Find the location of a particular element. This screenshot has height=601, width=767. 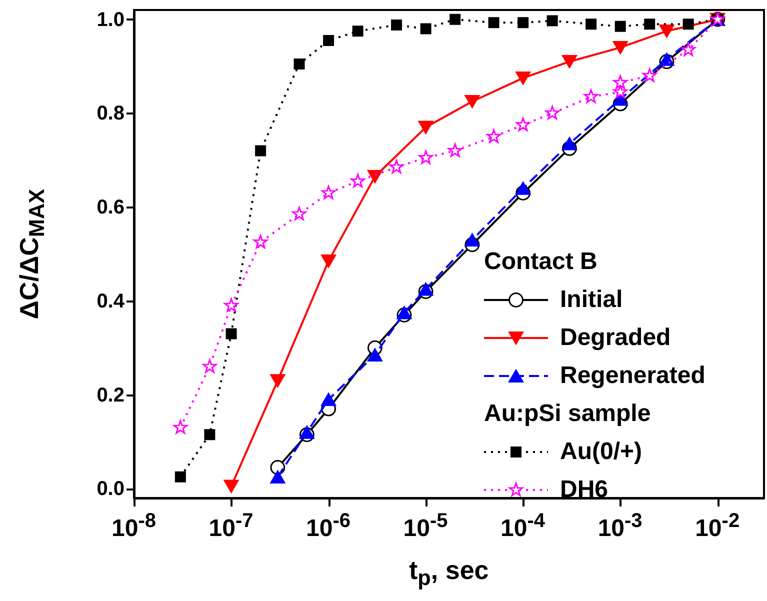

x-tick-label: 10$^{-7}$ is located at coordinates (231, 526).